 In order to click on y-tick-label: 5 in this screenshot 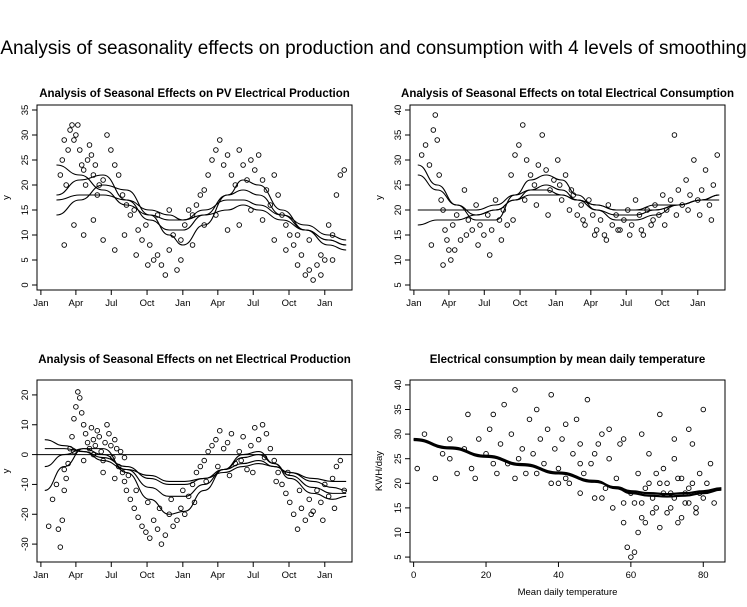, I will do `click(25, 259)`.